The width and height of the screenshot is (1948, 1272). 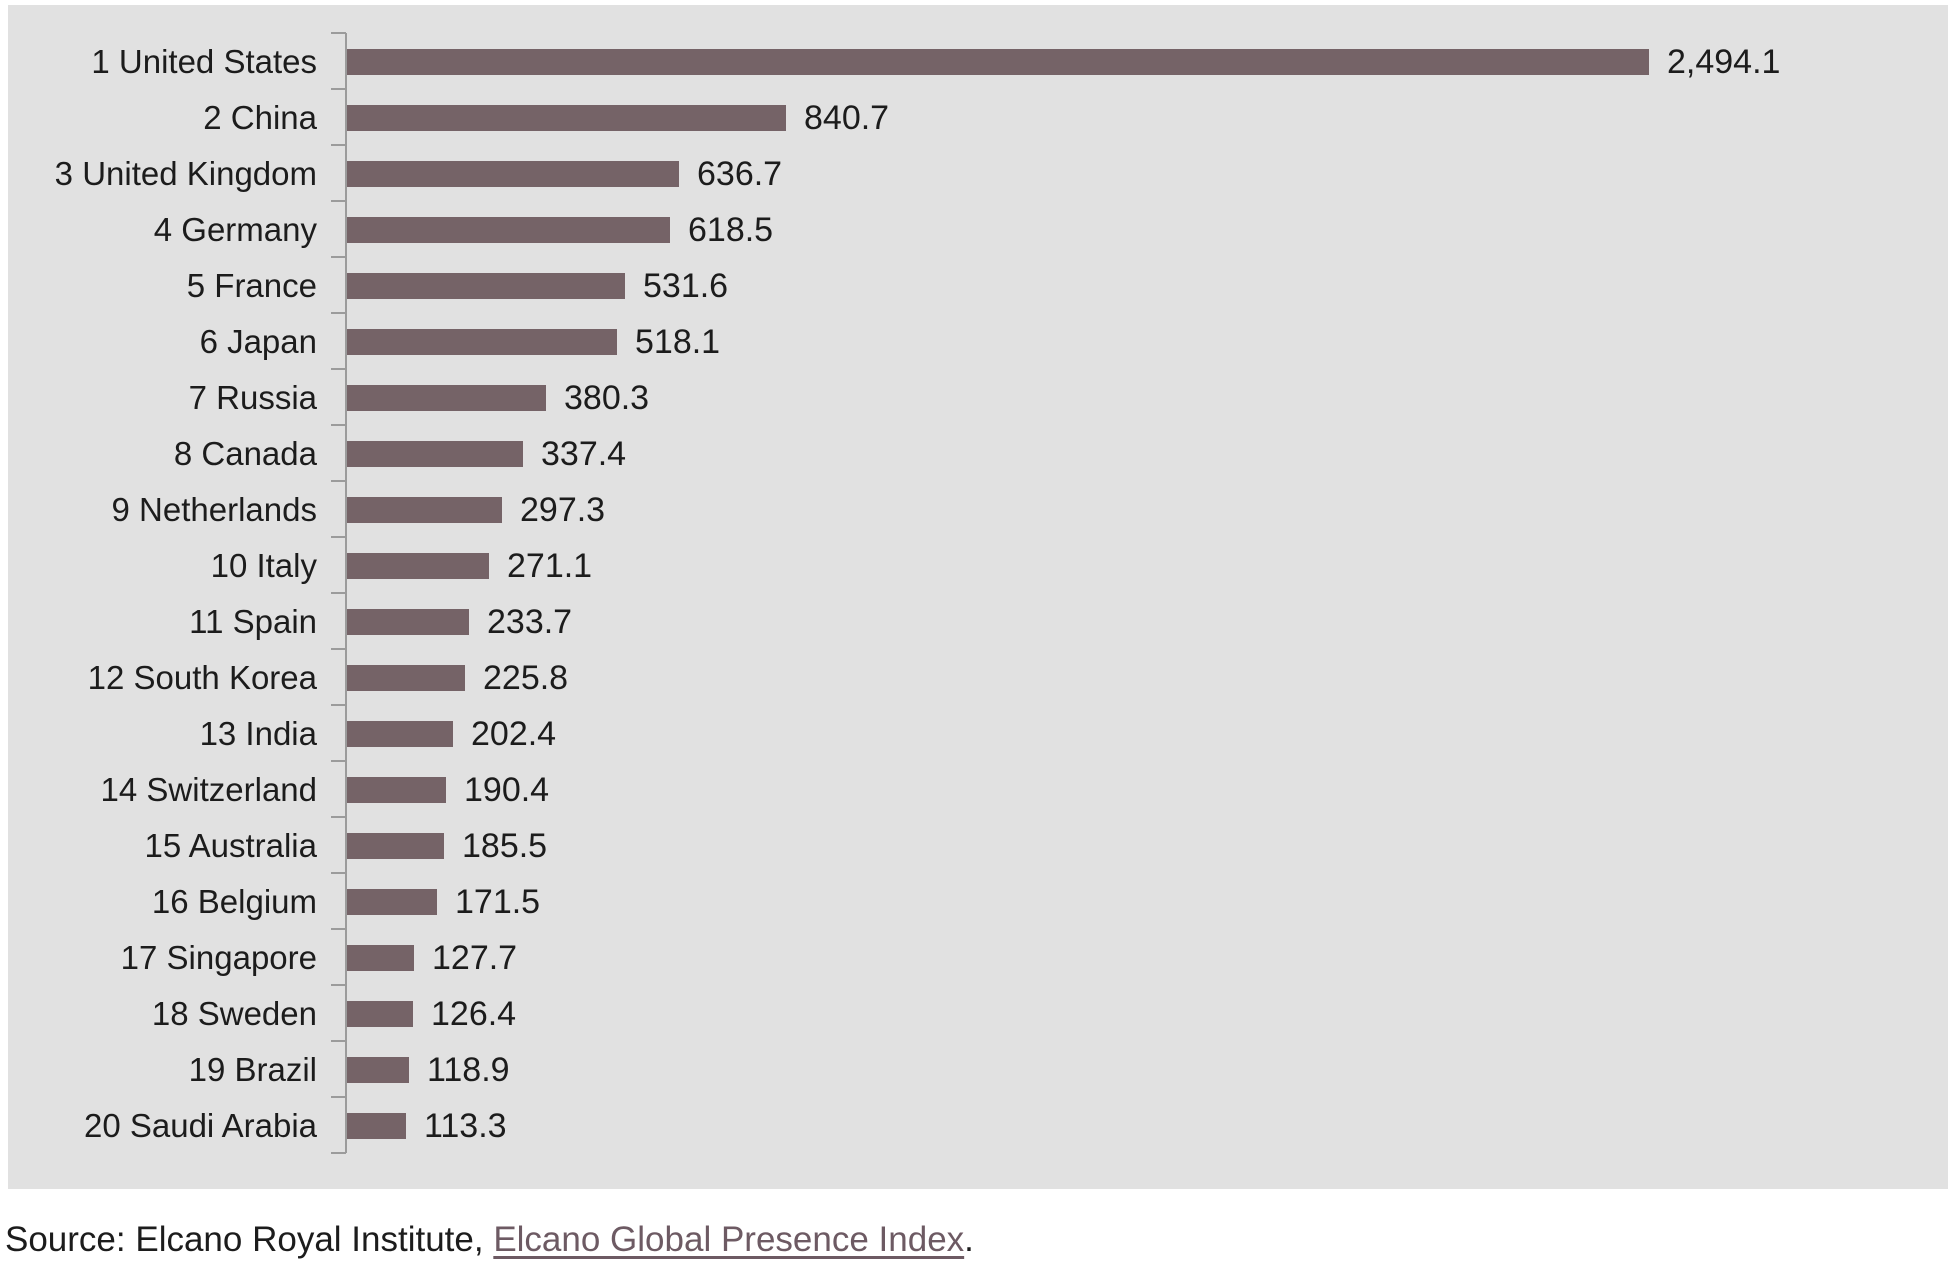 I want to click on bar-value: 618.5, so click(x=731, y=229).